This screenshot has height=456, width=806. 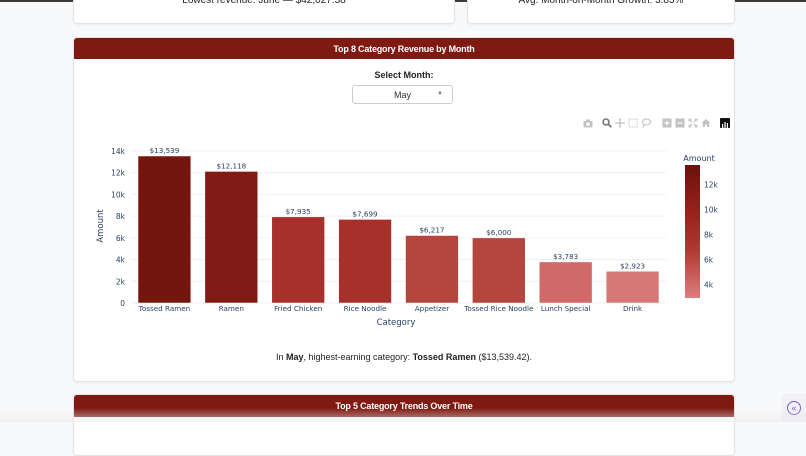 I want to click on bar-tossed-ramen, so click(x=164, y=229).